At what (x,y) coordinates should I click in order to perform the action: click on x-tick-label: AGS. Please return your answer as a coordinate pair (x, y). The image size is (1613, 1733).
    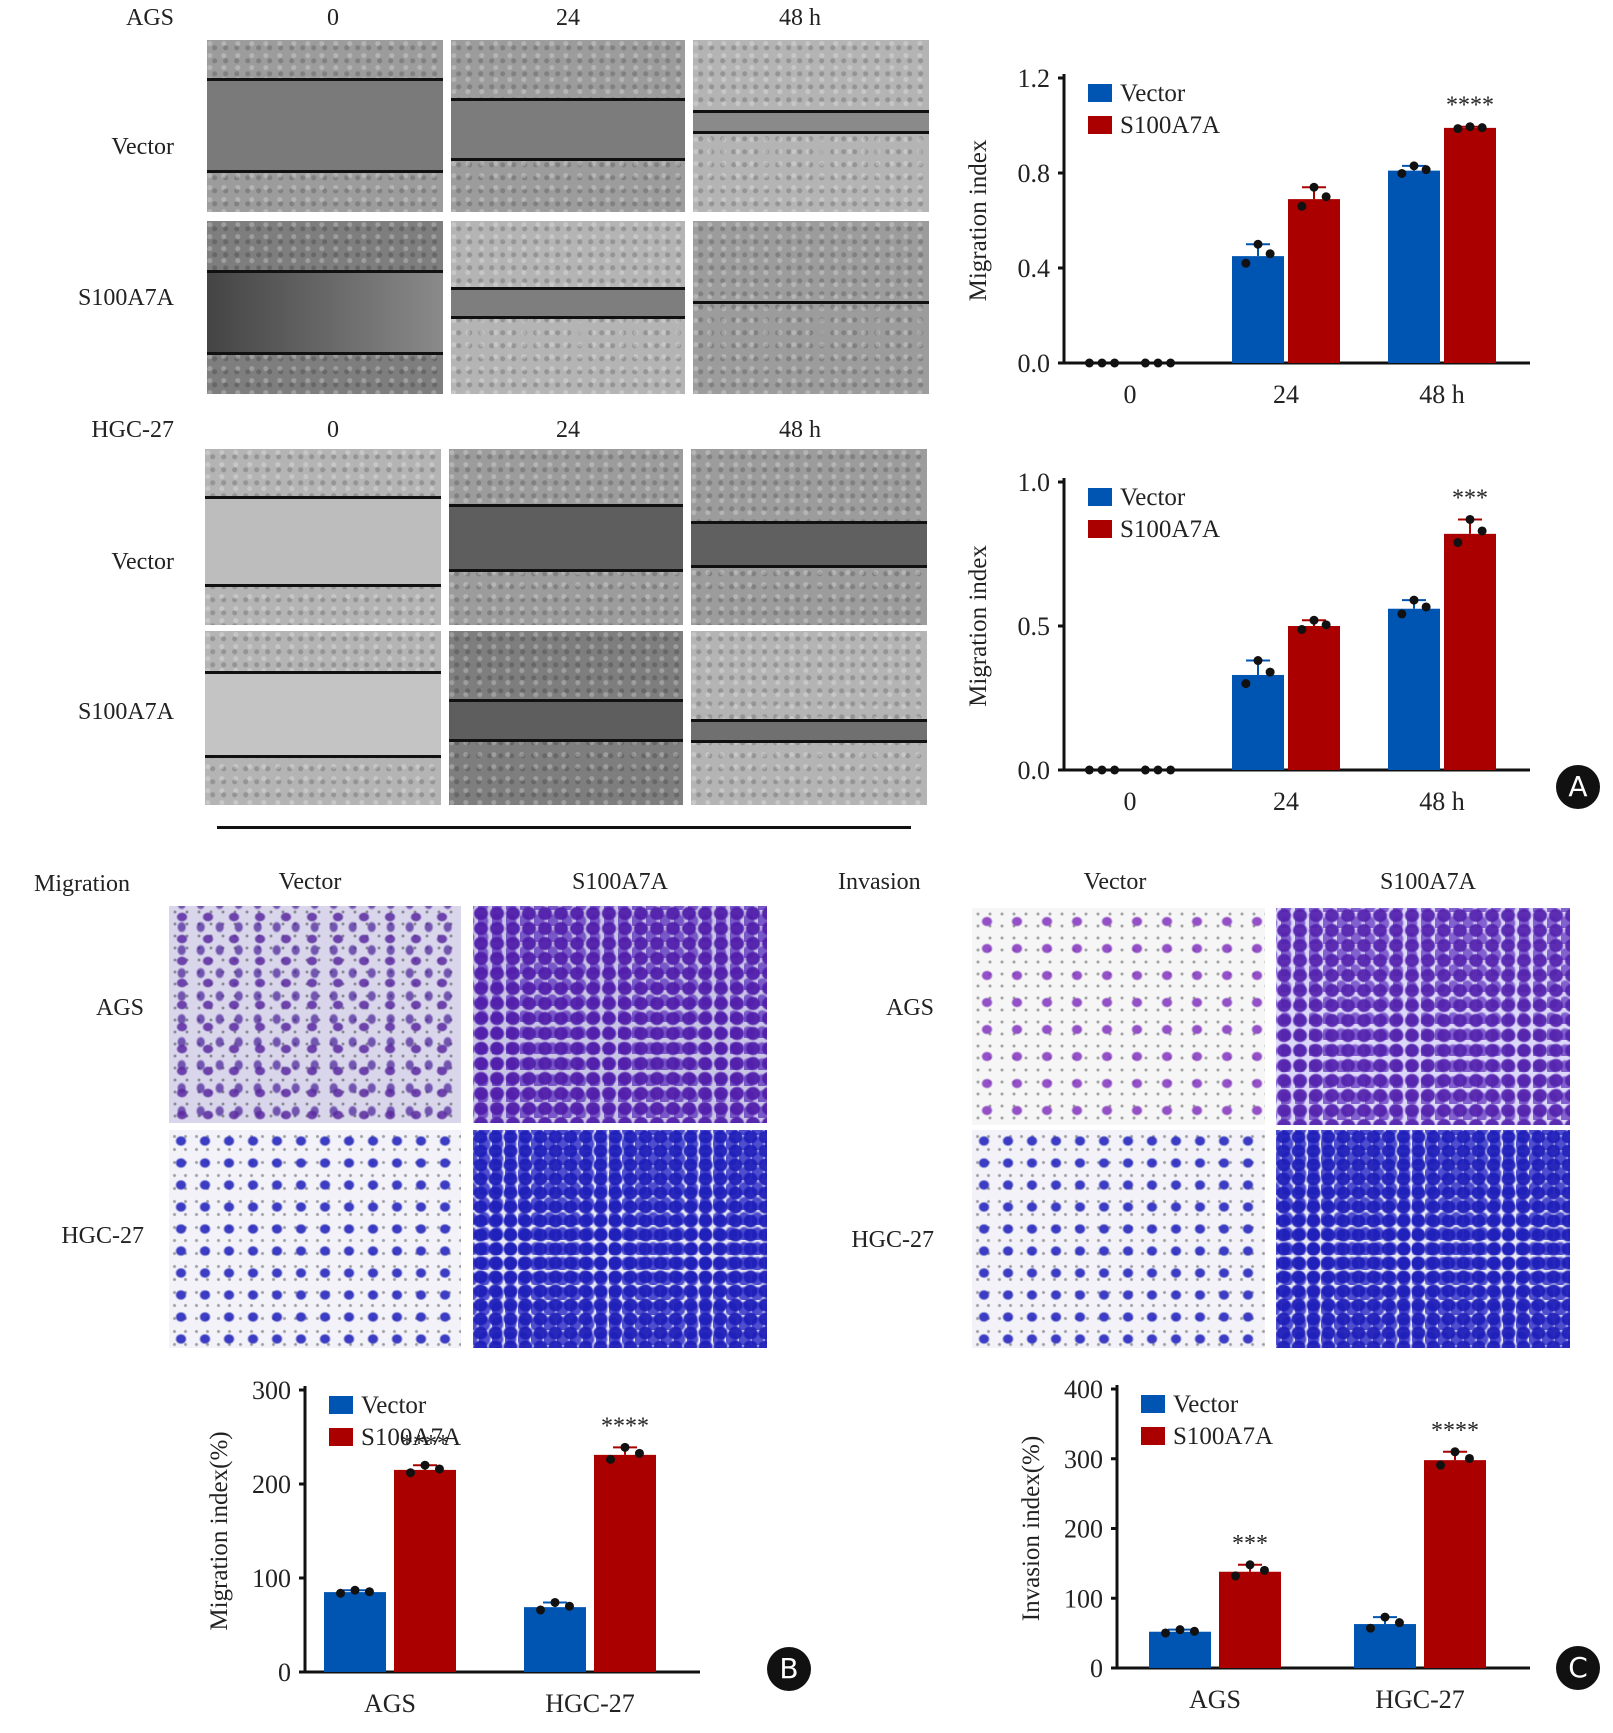
    Looking at the image, I should click on (390, 1703).